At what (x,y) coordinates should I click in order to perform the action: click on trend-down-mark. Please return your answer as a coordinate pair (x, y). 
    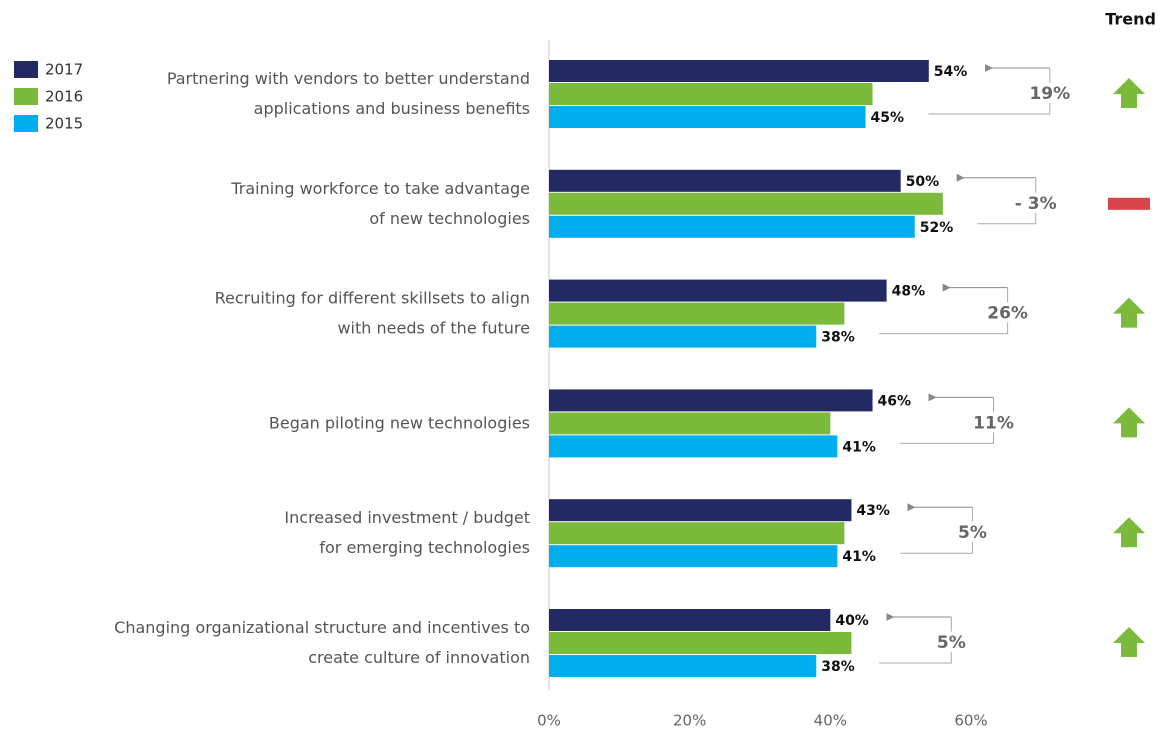
    Looking at the image, I should click on (1129, 203).